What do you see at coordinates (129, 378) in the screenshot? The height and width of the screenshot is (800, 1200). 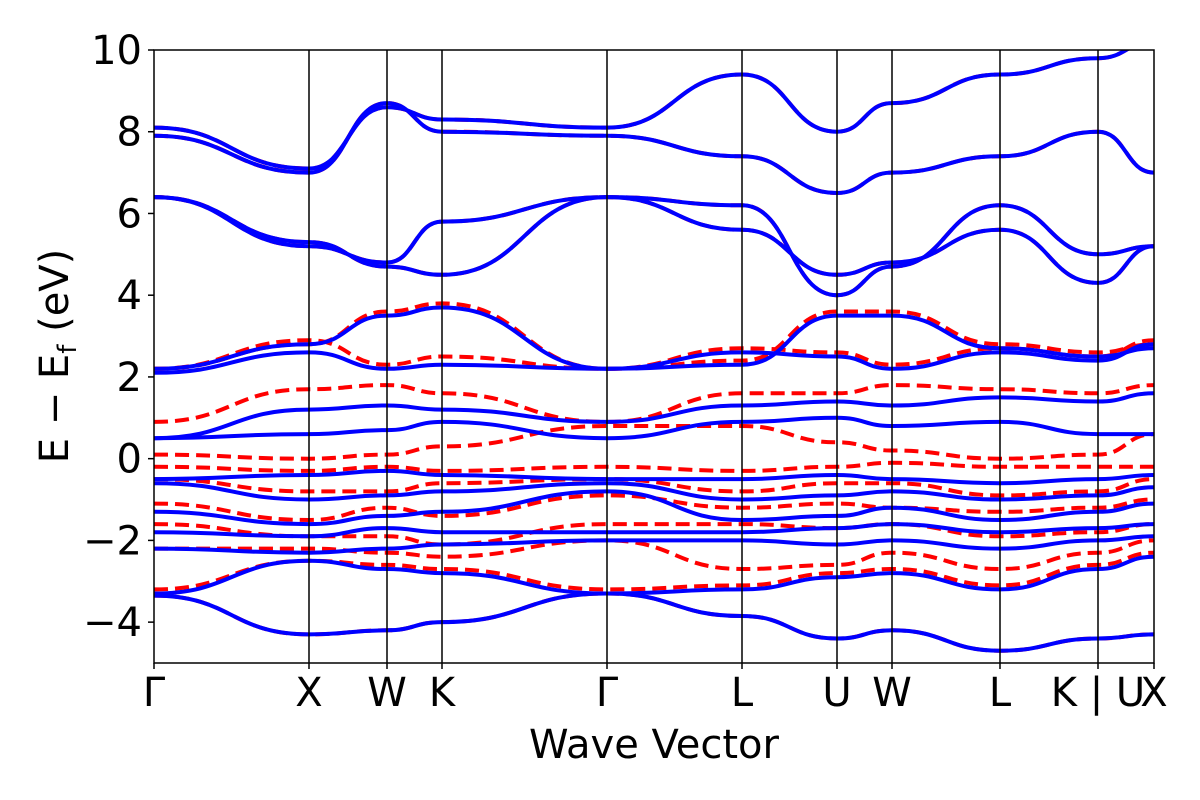 I see `y-tick-label: 2` at bounding box center [129, 378].